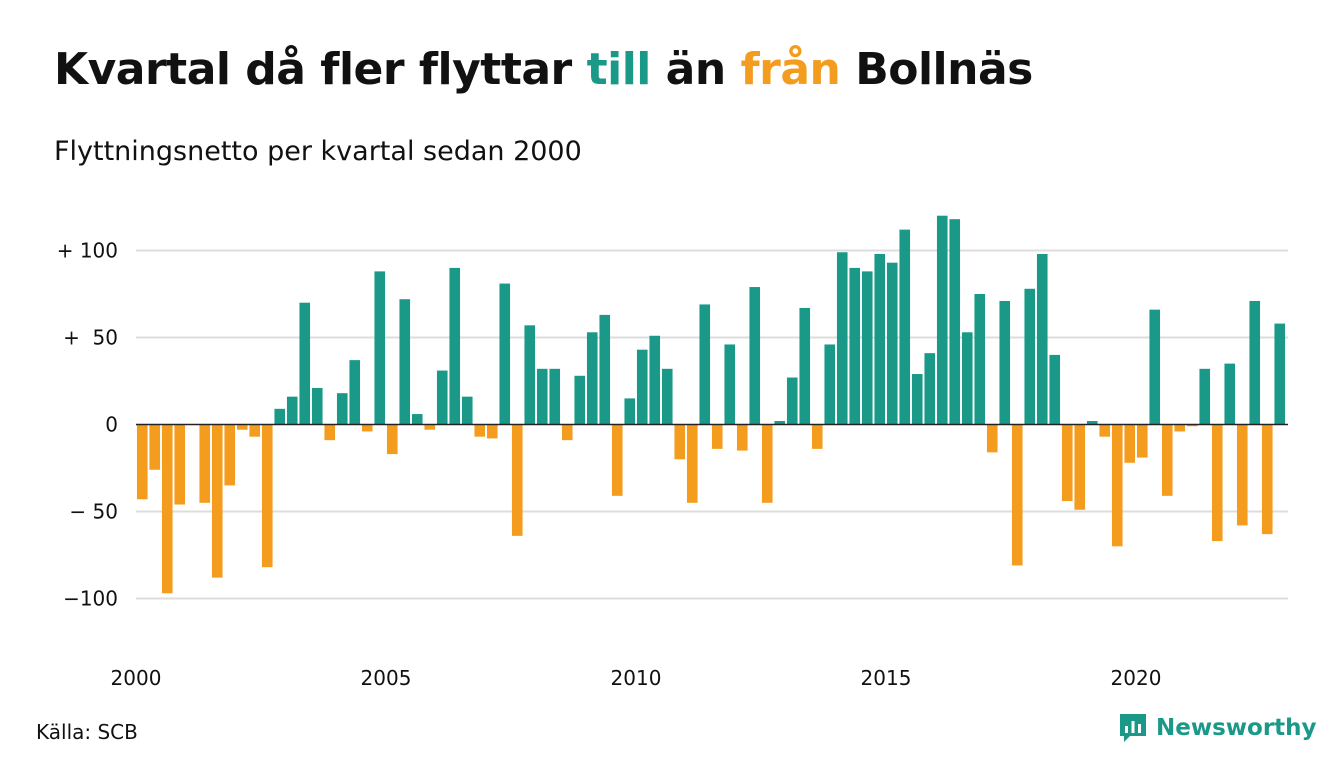  I want to click on title-part-2: än, so click(695, 69).